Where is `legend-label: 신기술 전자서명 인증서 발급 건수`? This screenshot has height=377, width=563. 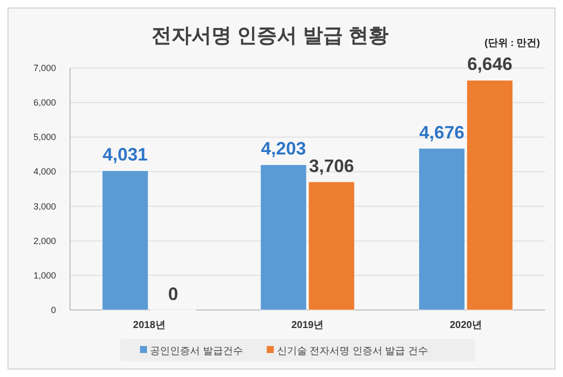
legend-label: 신기술 전자서명 인증서 발급 건수 is located at coordinates (352, 351).